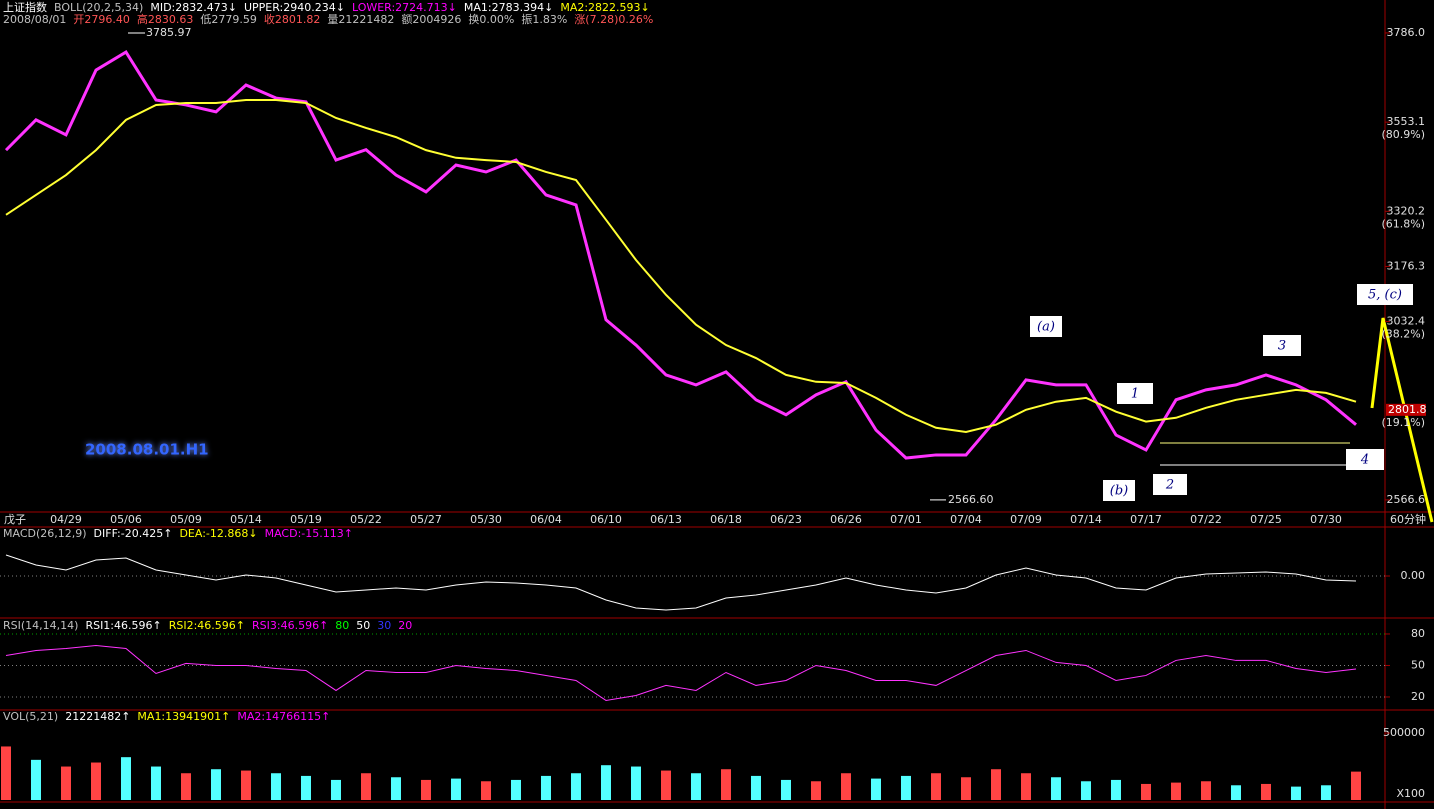 This screenshot has height=809, width=1434. Describe the element at coordinates (1169, 485) in the screenshot. I see `wave-label: 2` at that location.